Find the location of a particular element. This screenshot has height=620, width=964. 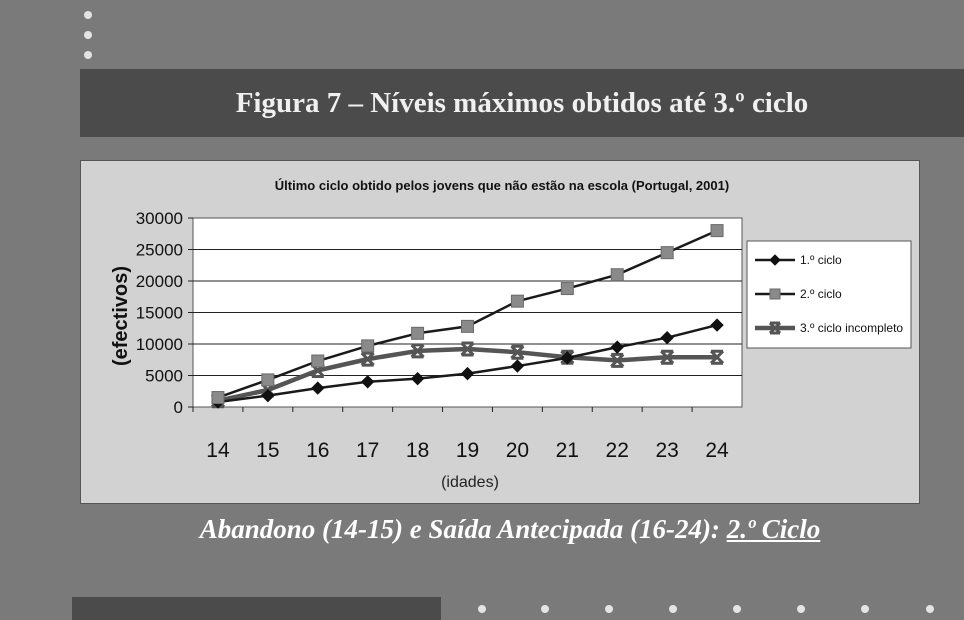

legend-label: 2.º ciclo is located at coordinates (821, 294).